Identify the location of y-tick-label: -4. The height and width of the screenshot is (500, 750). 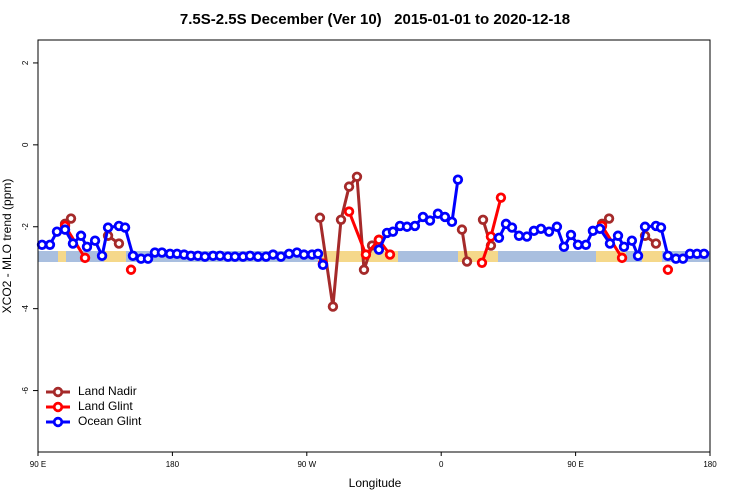
(25, 309).